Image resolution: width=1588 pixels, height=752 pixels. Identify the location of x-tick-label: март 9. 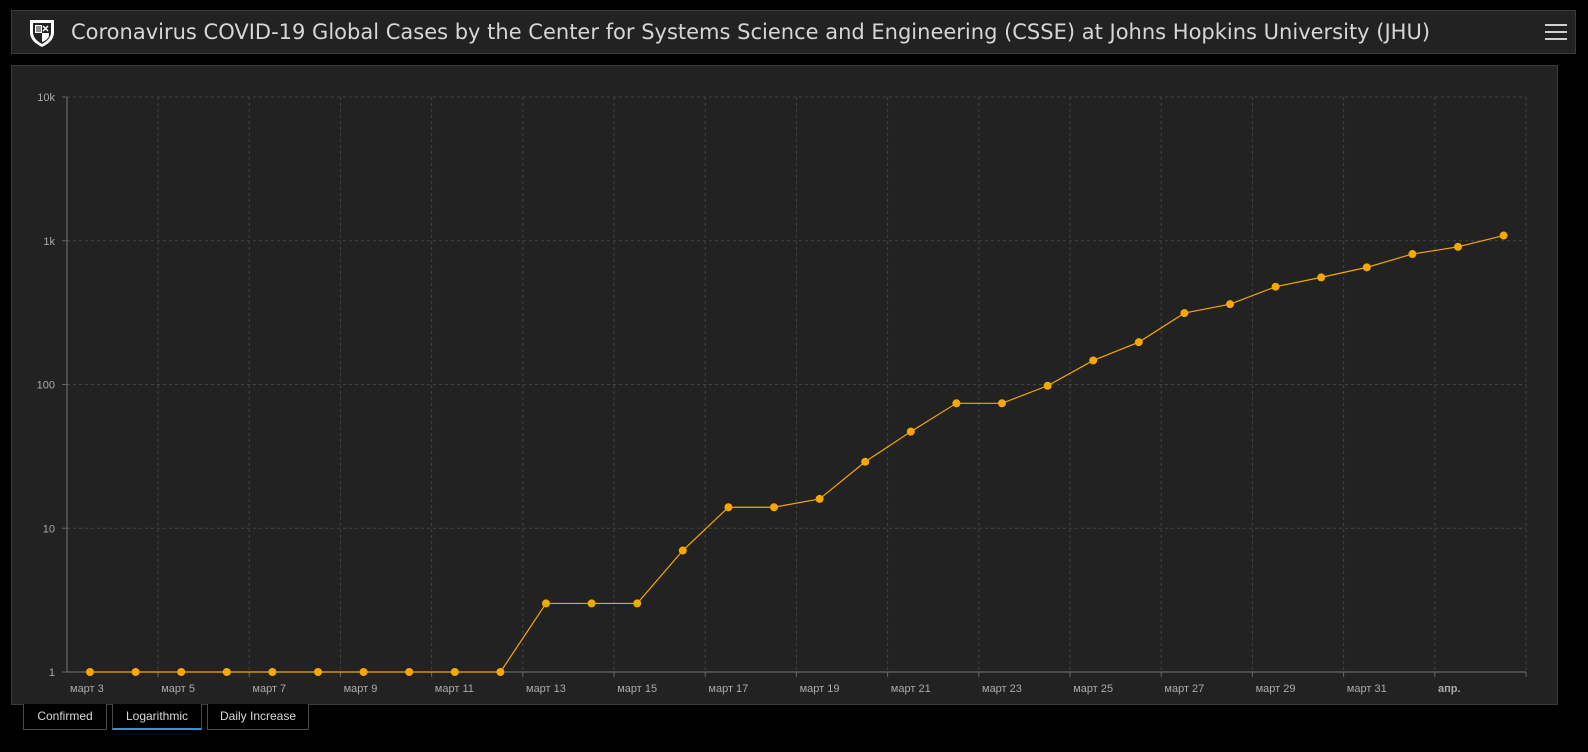
(361, 689).